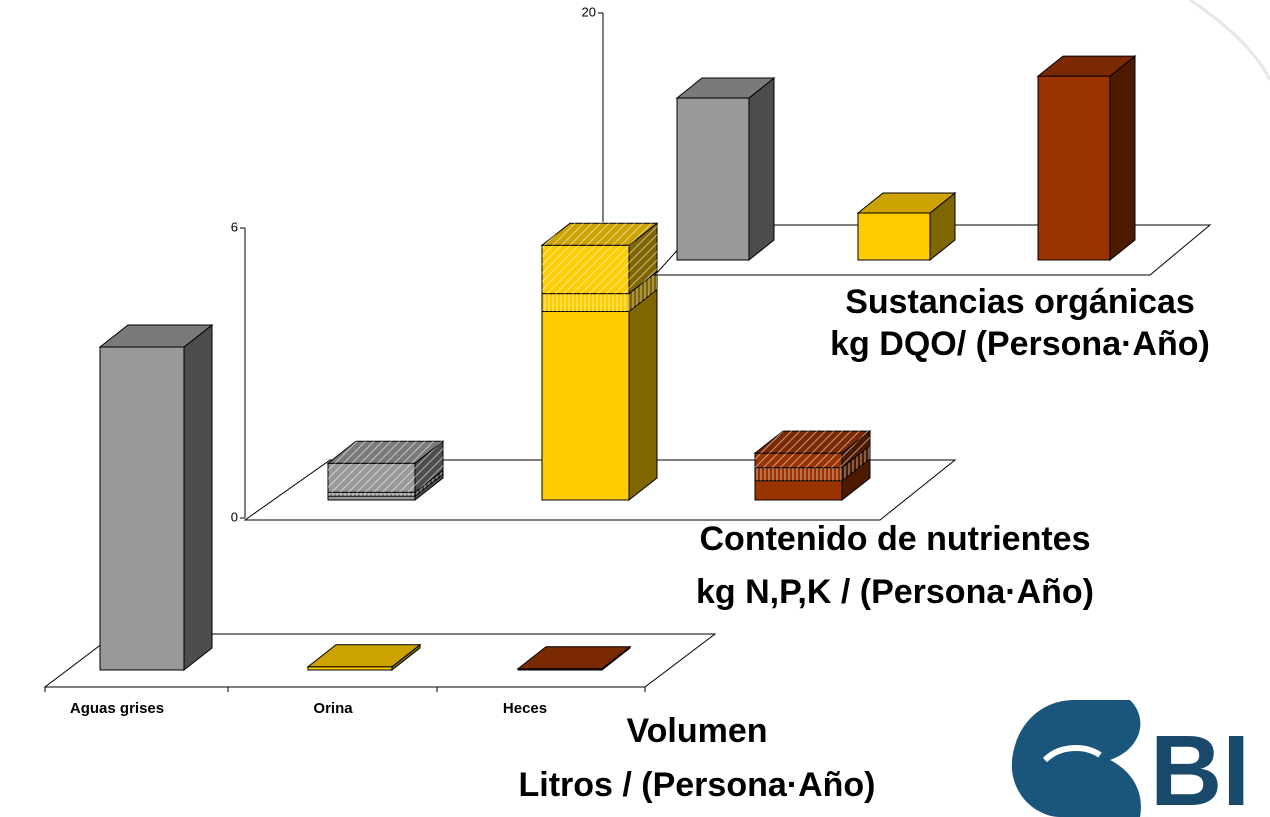 This screenshot has height=817, width=1270. What do you see at coordinates (333, 708) in the screenshot?
I see `x-tick-label: Orina` at bounding box center [333, 708].